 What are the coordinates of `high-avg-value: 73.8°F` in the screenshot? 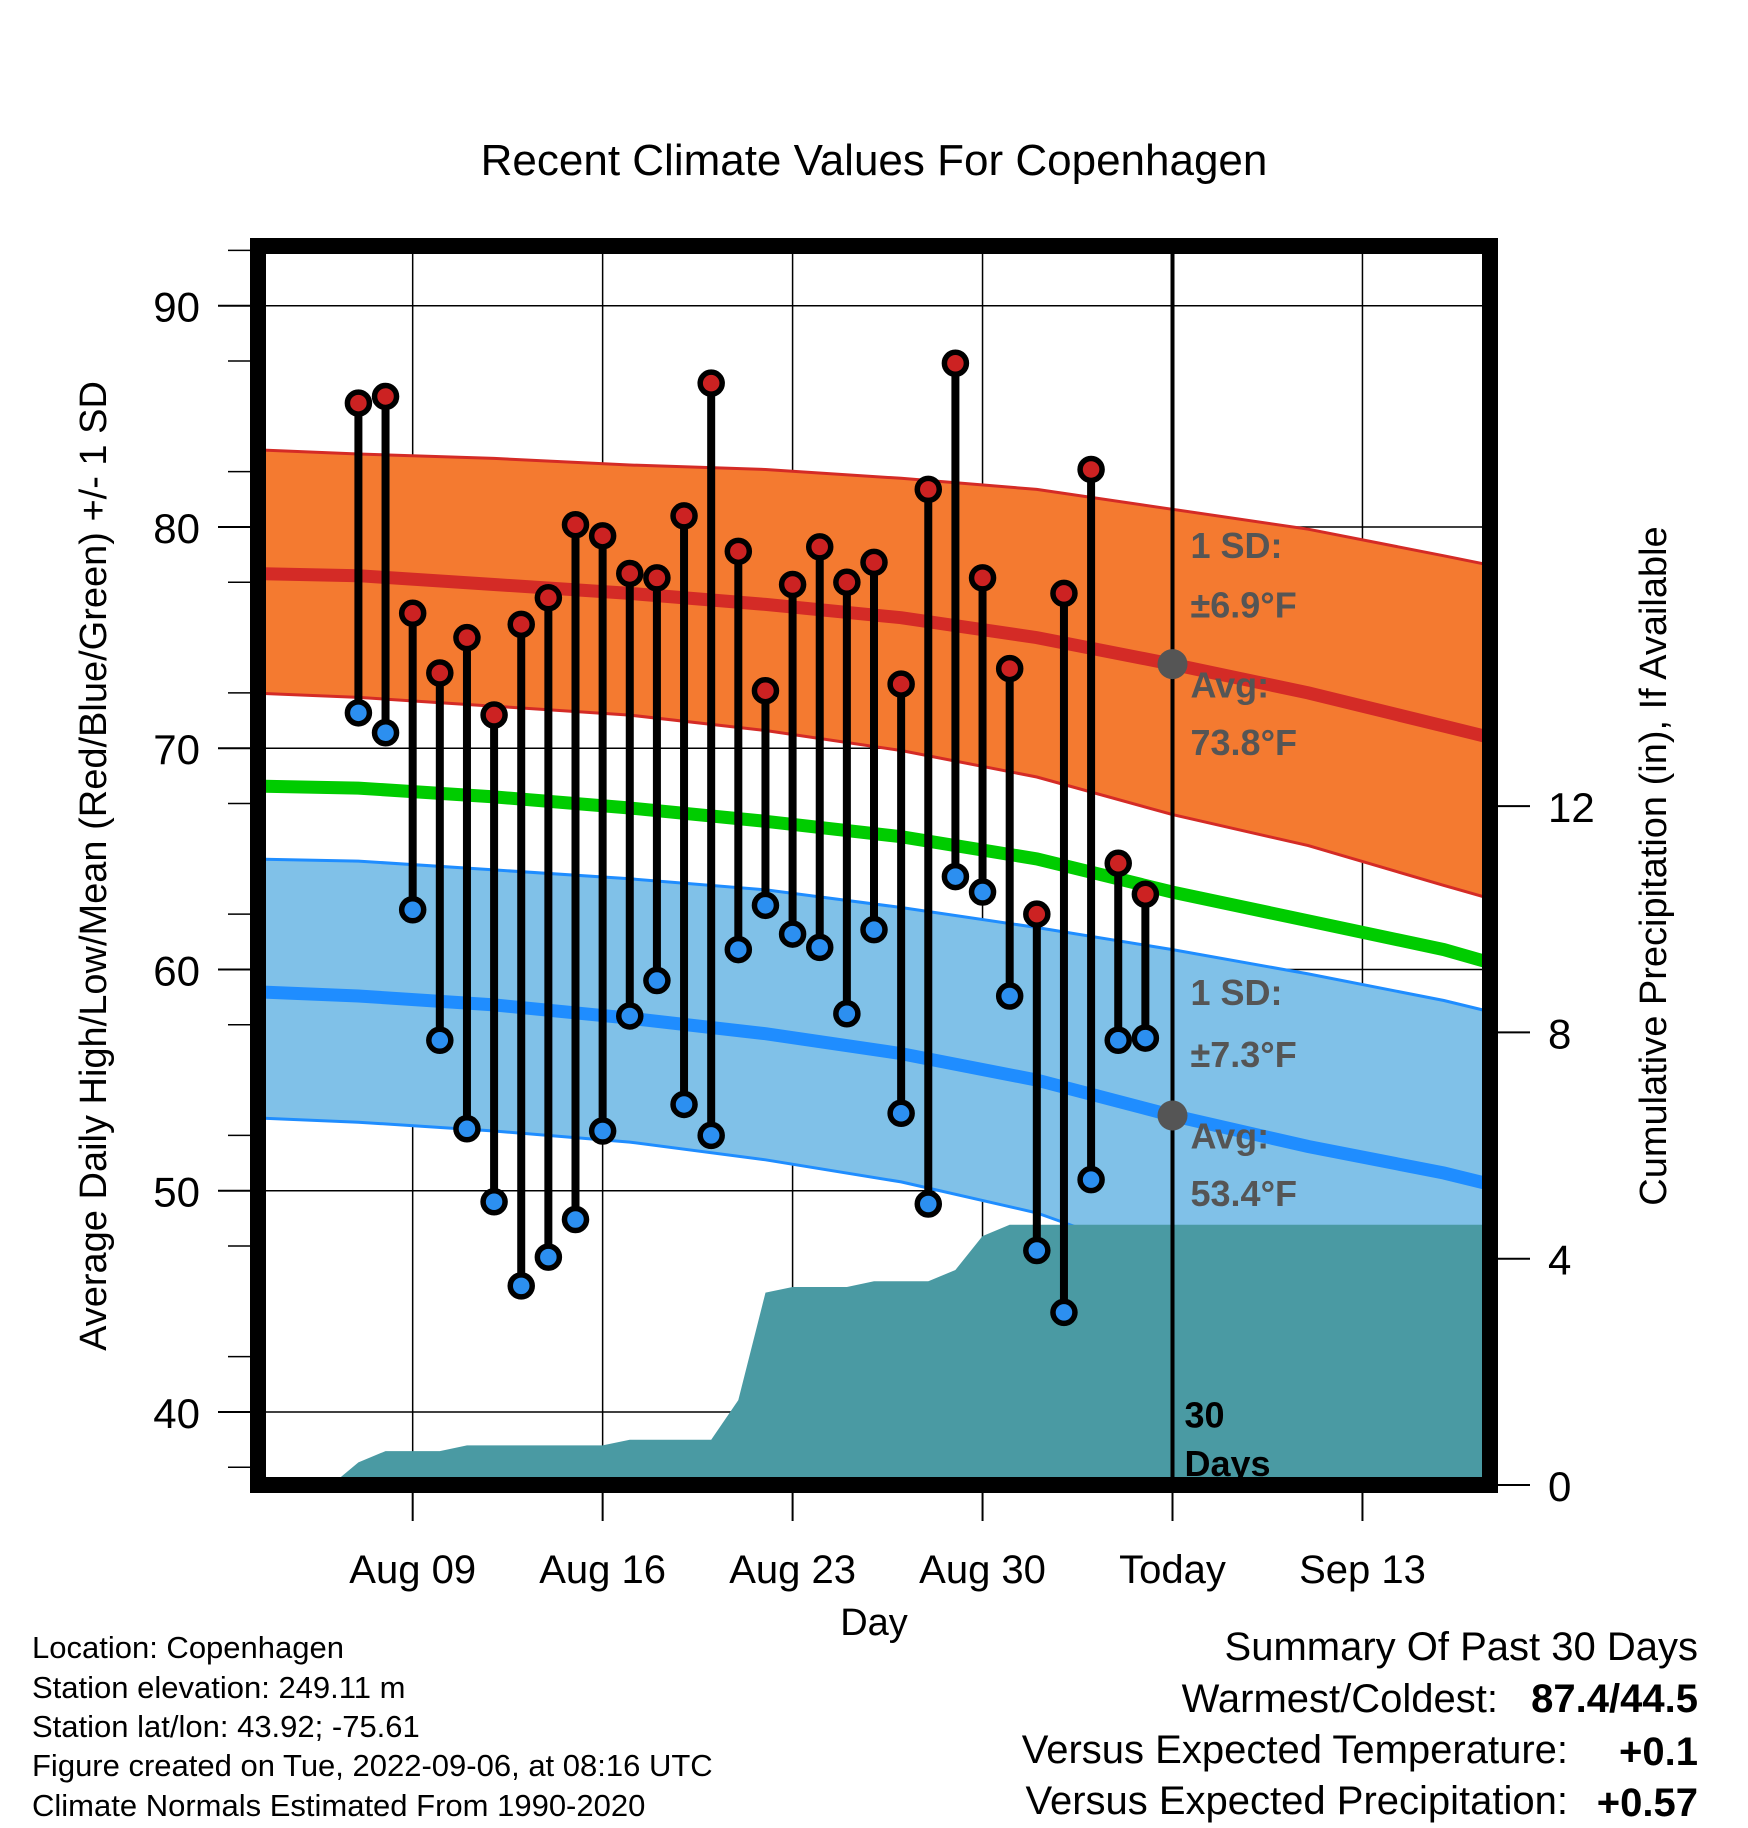 It's located at (1244, 742).